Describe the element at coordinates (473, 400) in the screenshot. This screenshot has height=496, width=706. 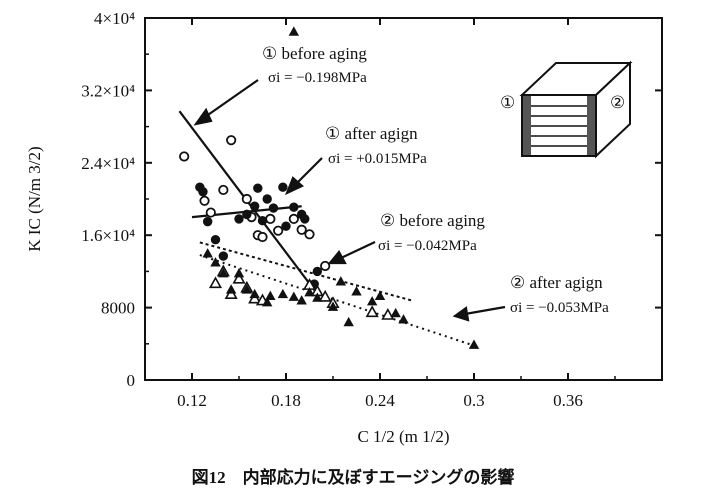
I see `x-tick-label: 0.3` at that location.